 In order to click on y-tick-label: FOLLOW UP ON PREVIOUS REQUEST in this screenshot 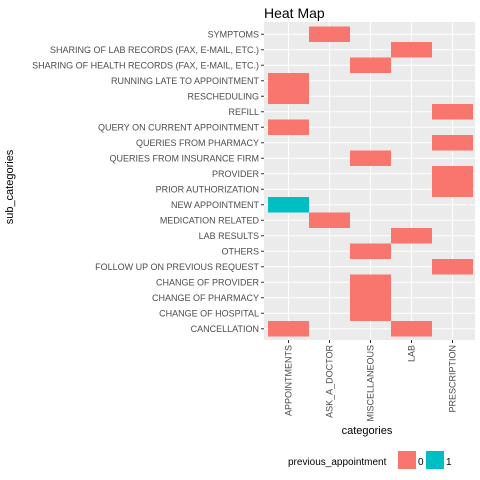, I will do `click(177, 267)`.